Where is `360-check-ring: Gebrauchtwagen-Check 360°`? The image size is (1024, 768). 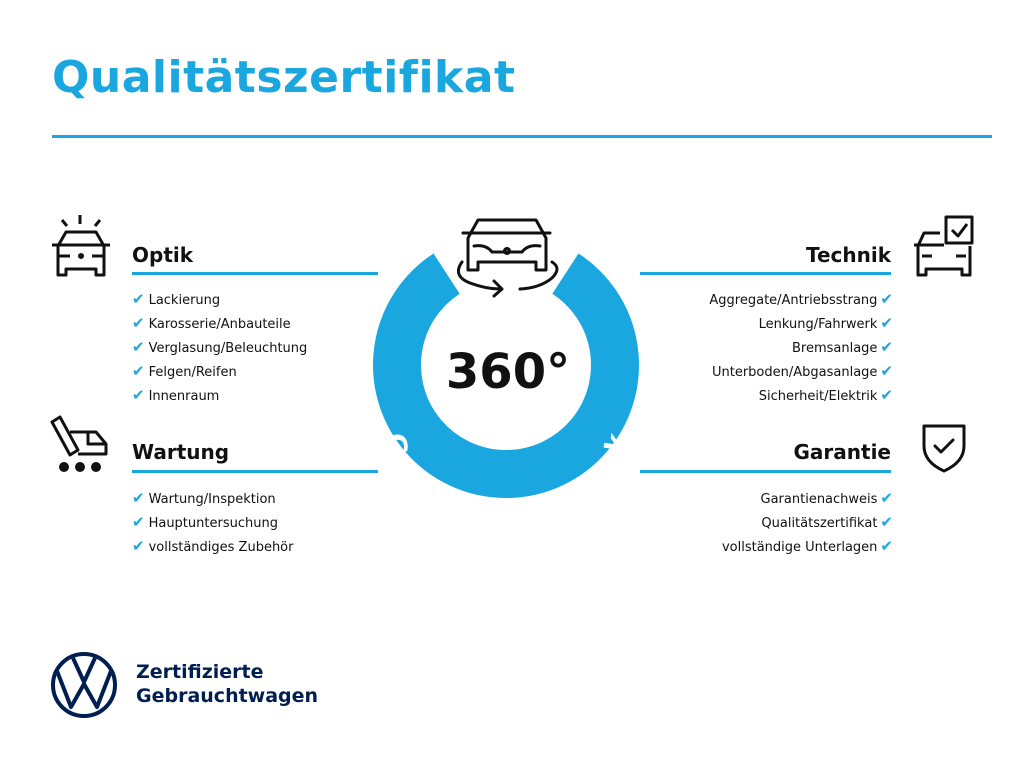
360-check-ring: Gebrauchtwagen-Check 360° is located at coordinates (506, 359).